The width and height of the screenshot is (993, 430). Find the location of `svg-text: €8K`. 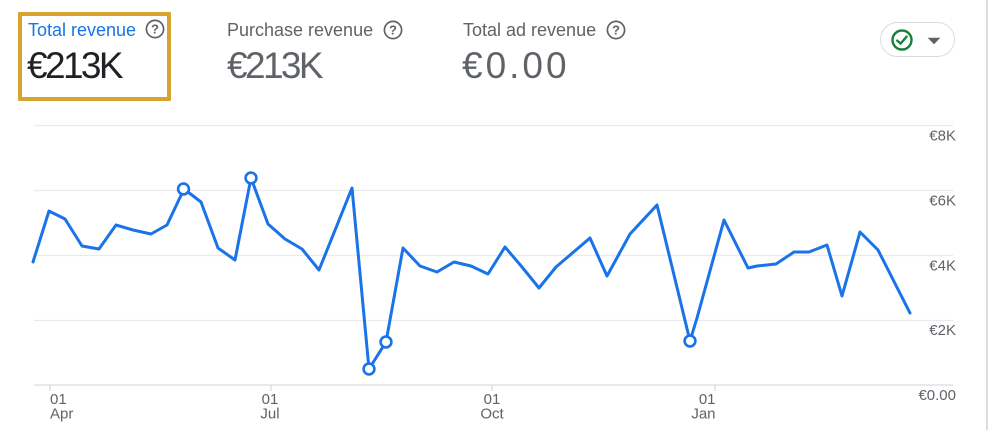

svg-text: €8K is located at coordinates (942, 136).